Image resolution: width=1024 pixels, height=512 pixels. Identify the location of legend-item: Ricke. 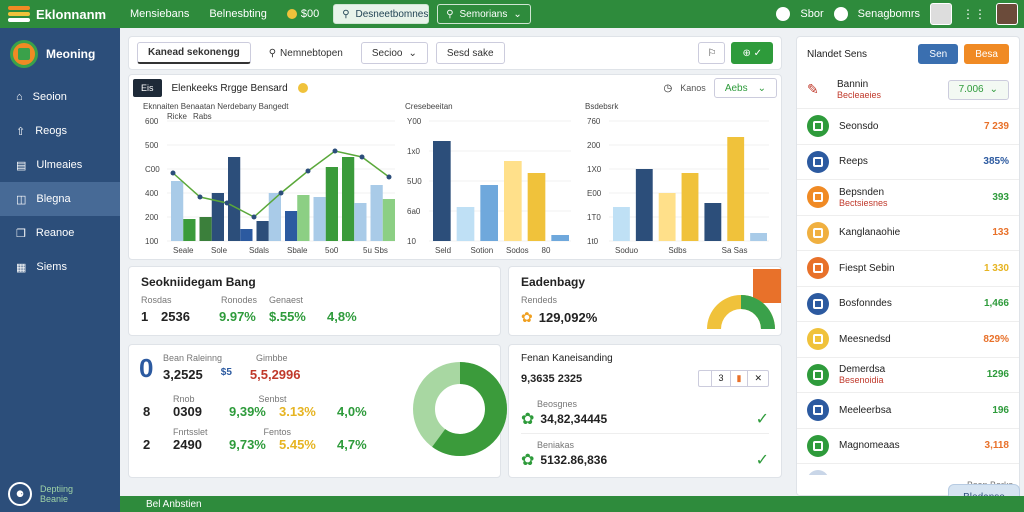
(177, 116).